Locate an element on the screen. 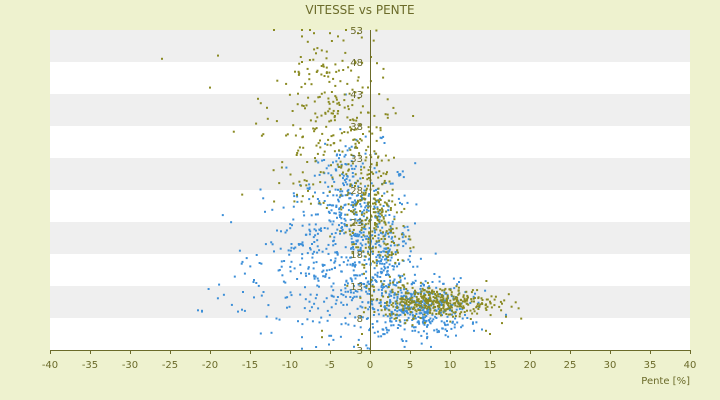 This screenshot has height=400, width=720. y-tick-label: 3 is located at coordinates (360, 351).